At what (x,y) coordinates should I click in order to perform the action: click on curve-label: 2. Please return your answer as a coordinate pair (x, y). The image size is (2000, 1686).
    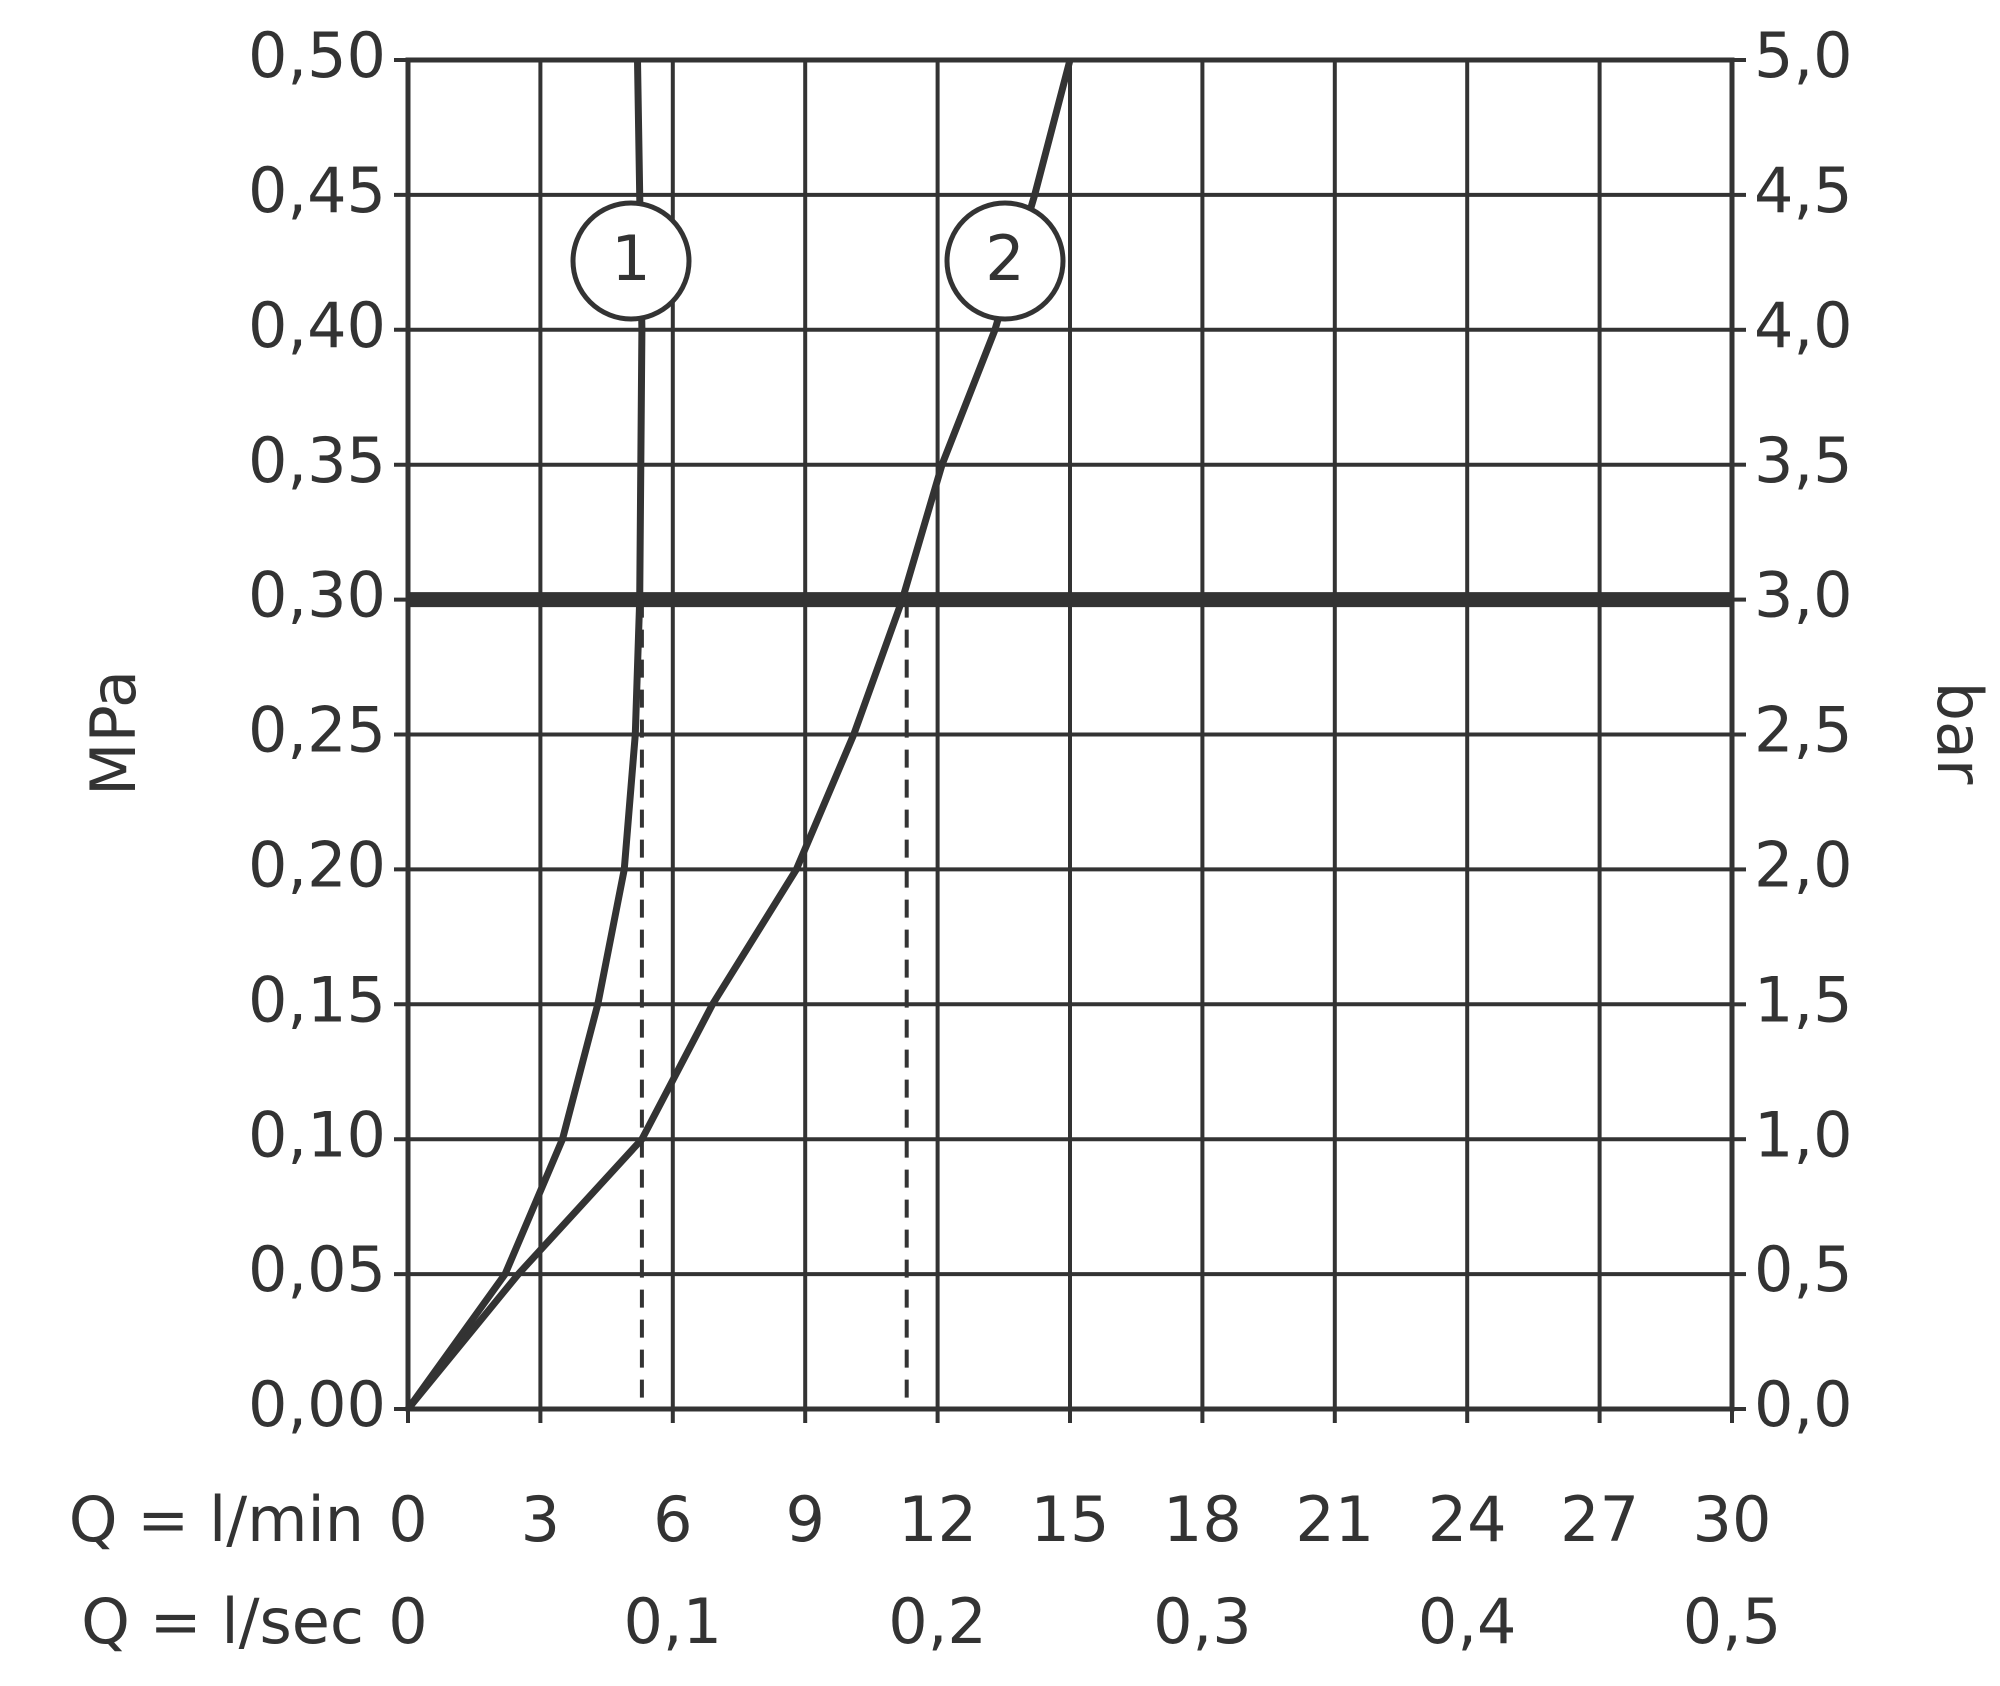
    Looking at the image, I should click on (1004, 258).